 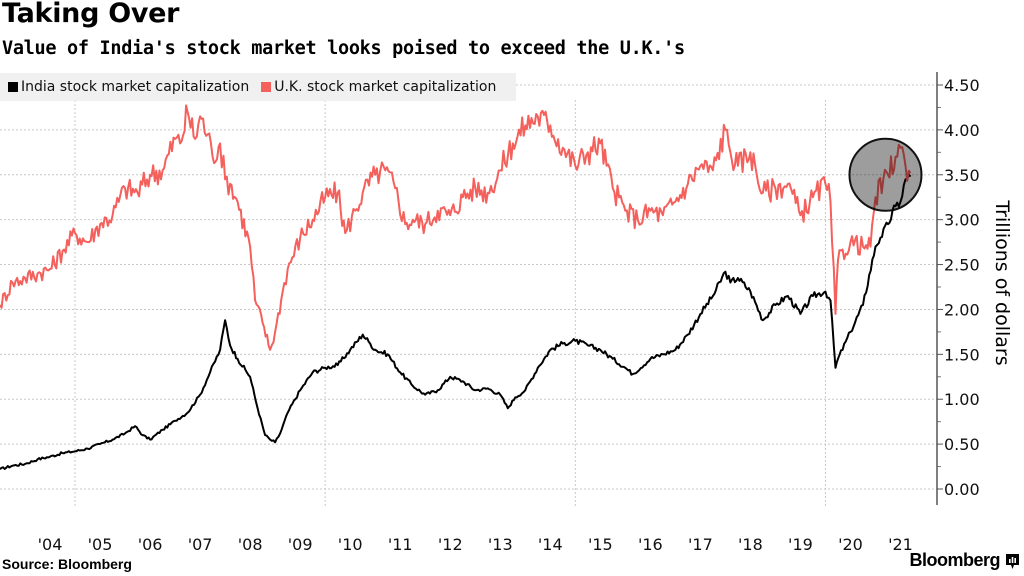 I want to click on highlight-circle, so click(x=885, y=174).